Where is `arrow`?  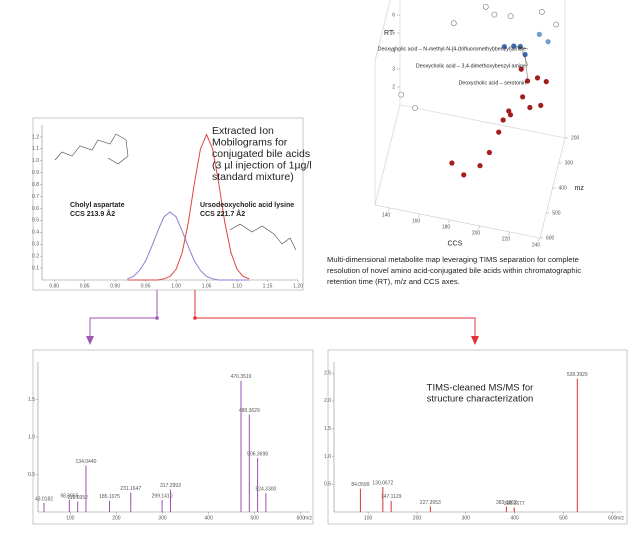 arrow is located at coordinates (335, 314).